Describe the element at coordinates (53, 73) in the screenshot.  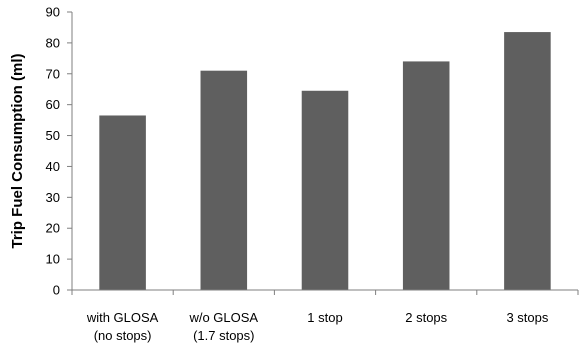
I see `y-tick-label: 70` at that location.